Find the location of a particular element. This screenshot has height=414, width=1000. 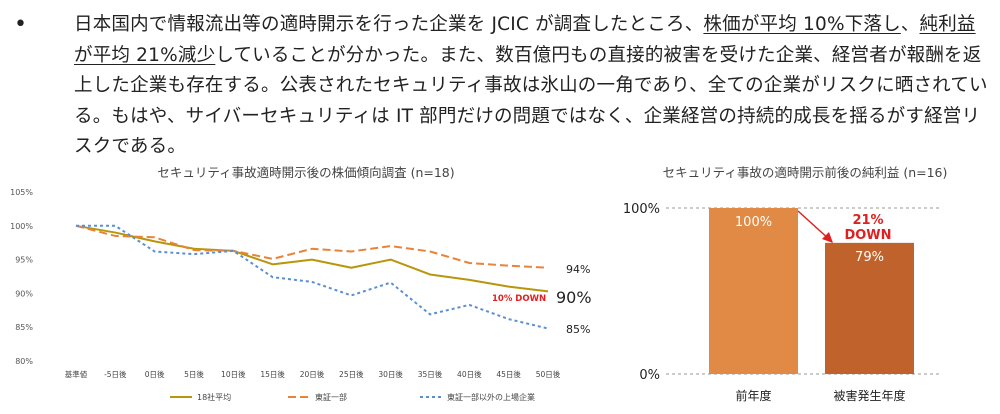

x-tick-label: 50日後 is located at coordinates (548, 374).